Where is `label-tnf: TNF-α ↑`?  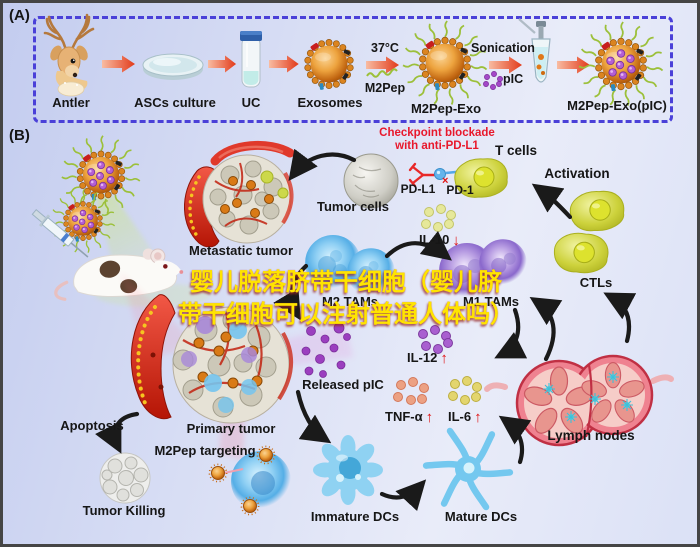 label-tnf: TNF-α ↑ is located at coordinates (409, 417).